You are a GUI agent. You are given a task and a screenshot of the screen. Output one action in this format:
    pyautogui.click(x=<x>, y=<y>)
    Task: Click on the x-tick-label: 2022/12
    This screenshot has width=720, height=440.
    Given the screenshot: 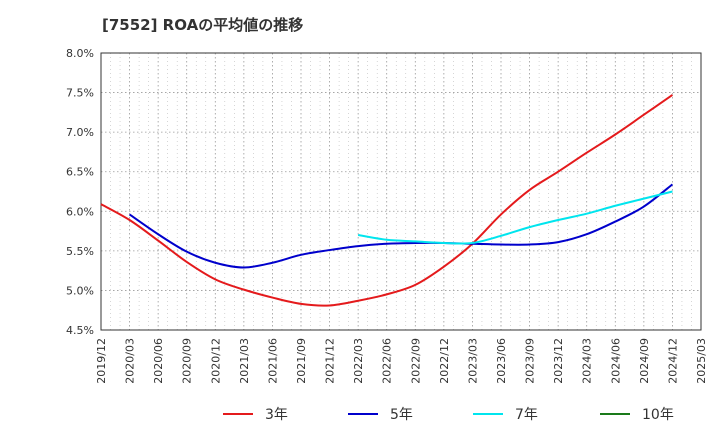 What is the action you would take?
    pyautogui.click(x=444, y=361)
    